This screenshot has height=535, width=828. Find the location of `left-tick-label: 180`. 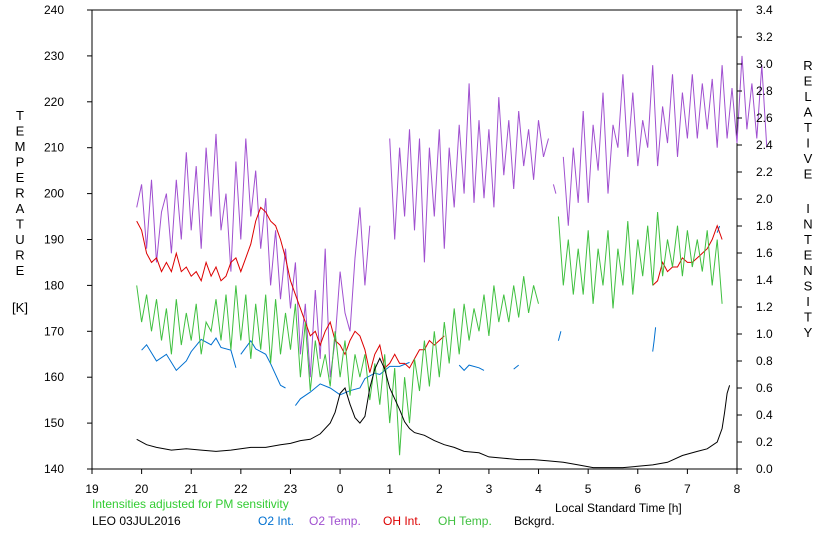

left-tick-label: 180 is located at coordinates (54, 285).